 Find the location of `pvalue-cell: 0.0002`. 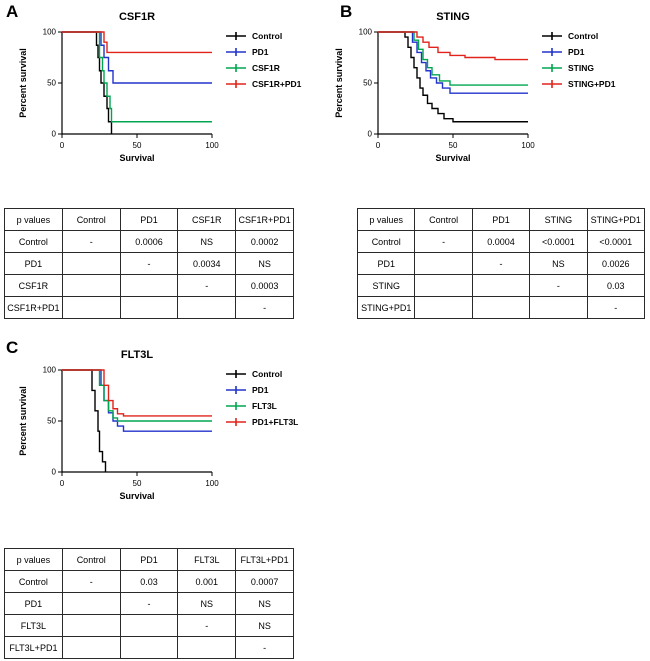

pvalue-cell: 0.0002 is located at coordinates (264, 241).